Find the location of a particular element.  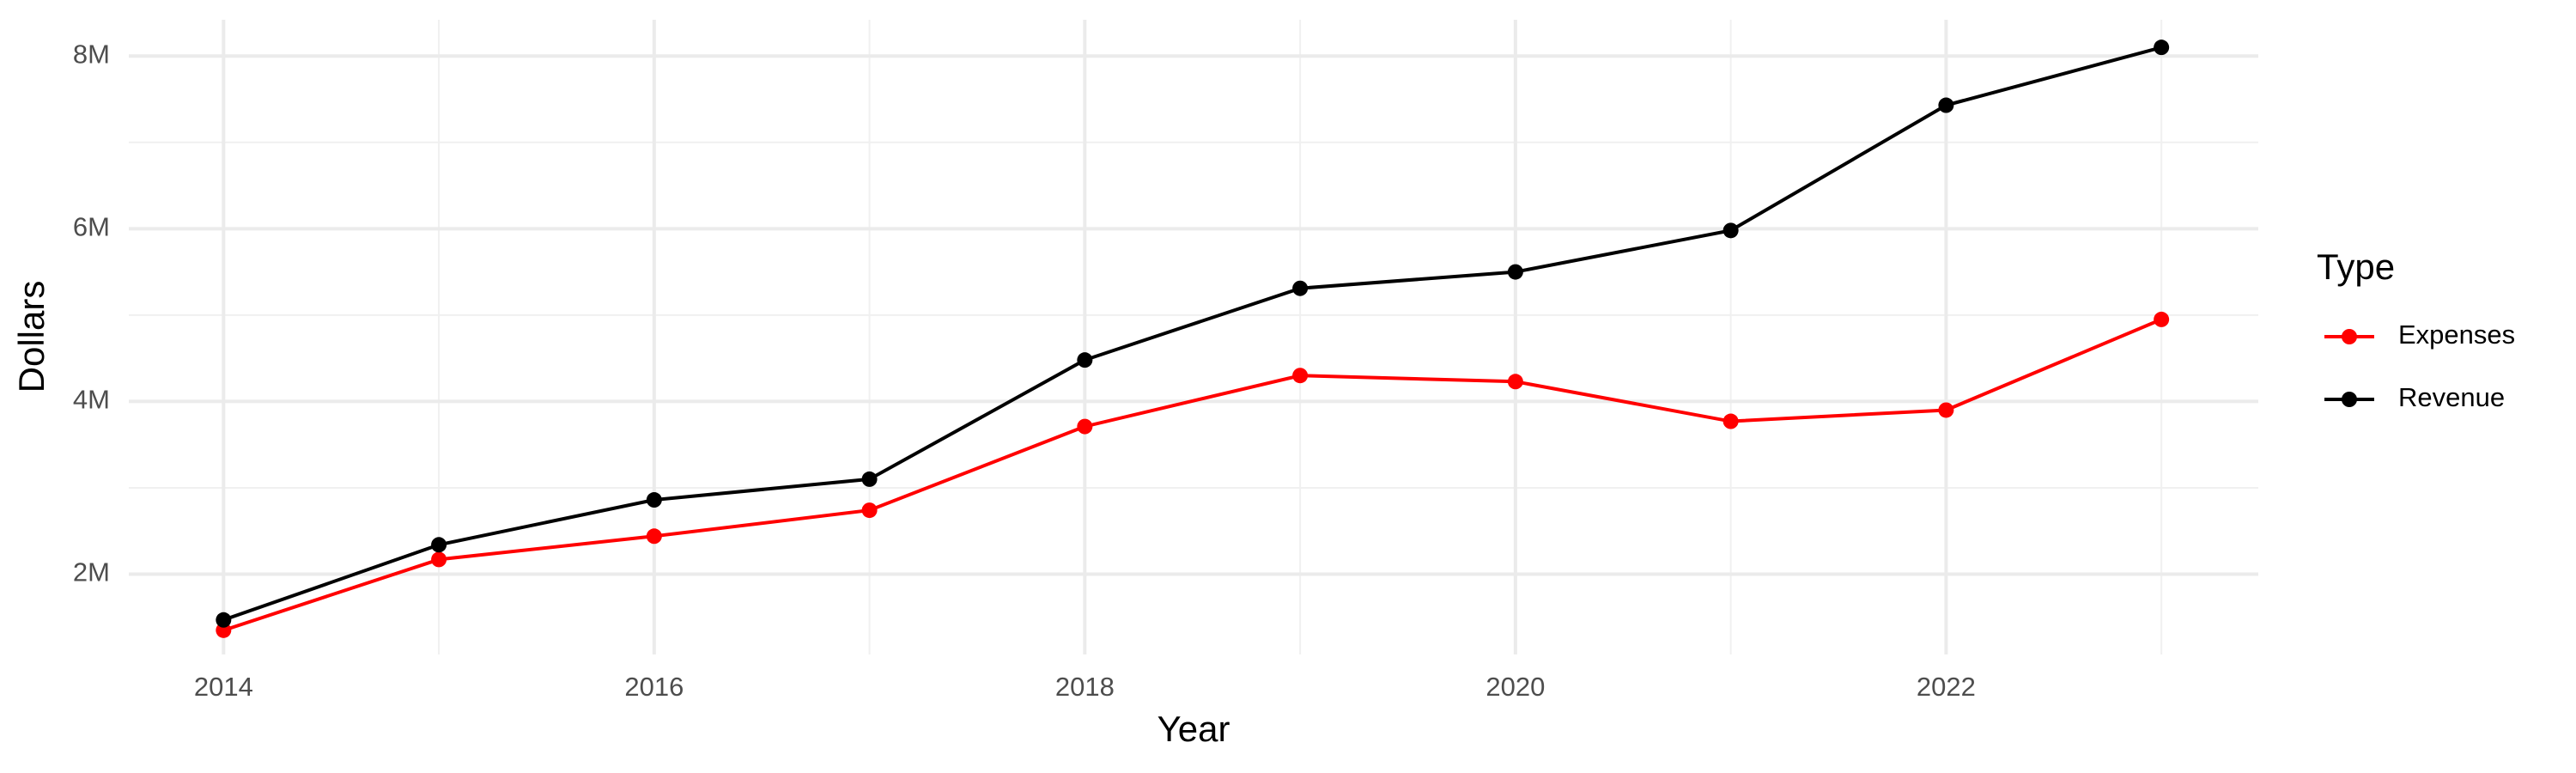

legend-label: Revenue is located at coordinates (2451, 397).